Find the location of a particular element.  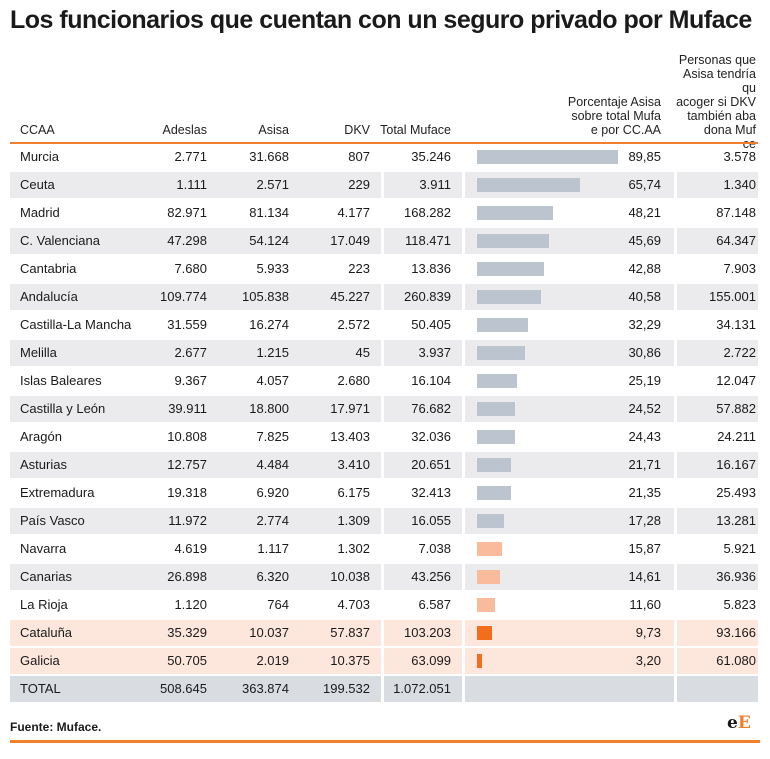

asisa-cell: 2.774 is located at coordinates (272, 520).